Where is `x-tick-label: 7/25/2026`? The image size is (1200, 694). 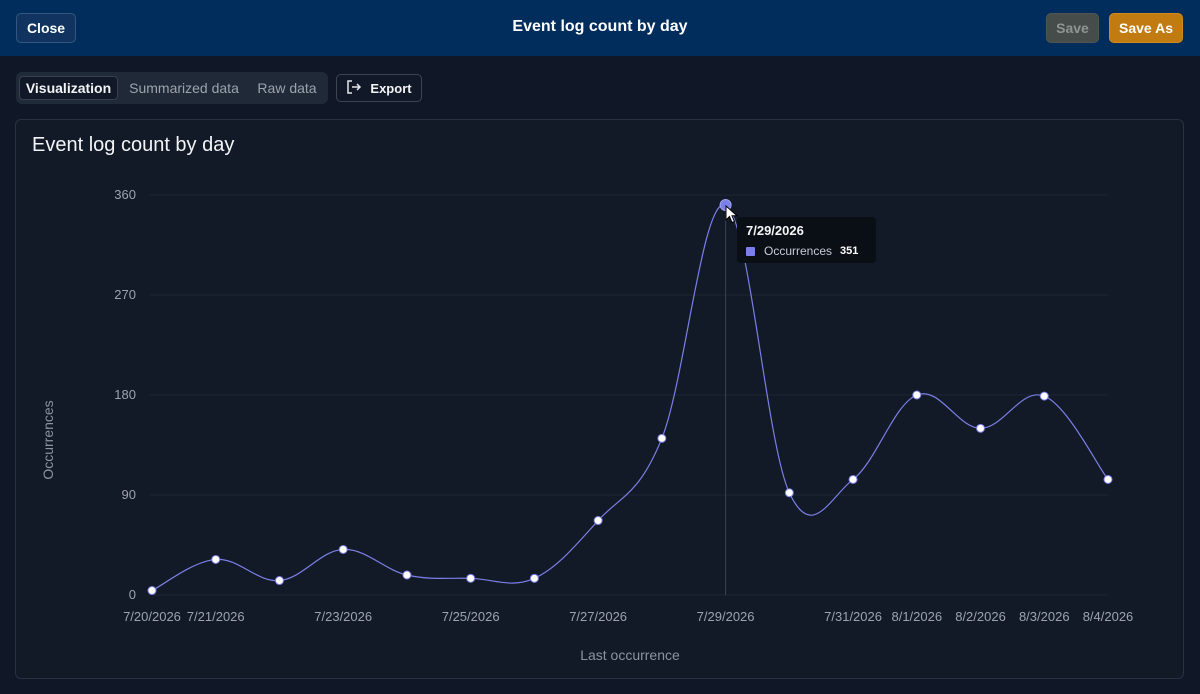 x-tick-label: 7/25/2026 is located at coordinates (471, 616).